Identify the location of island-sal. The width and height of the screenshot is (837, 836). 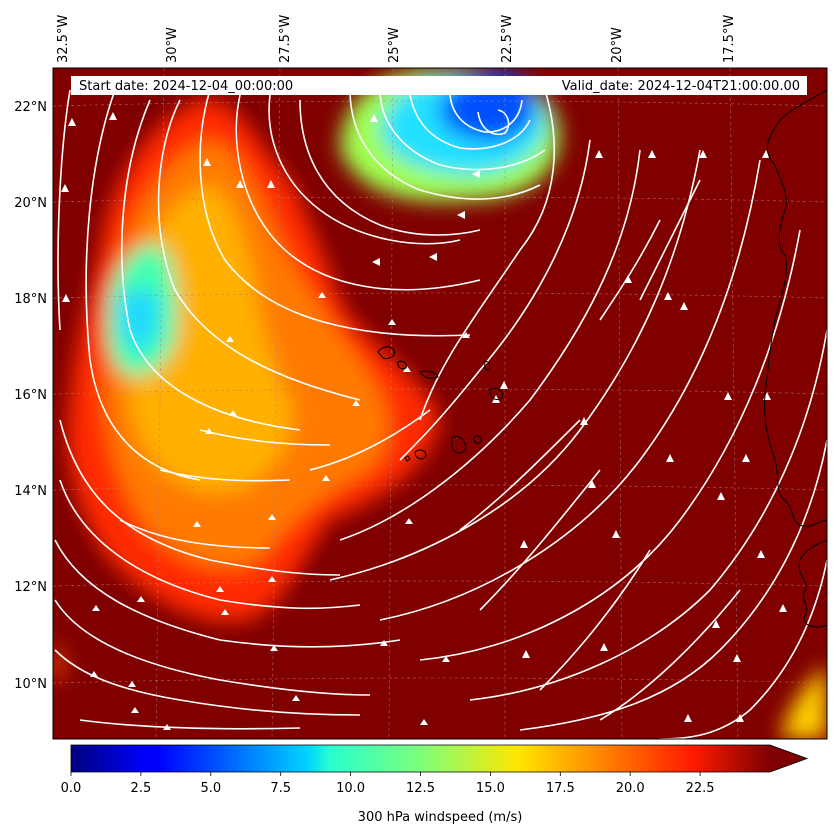
(487, 366).